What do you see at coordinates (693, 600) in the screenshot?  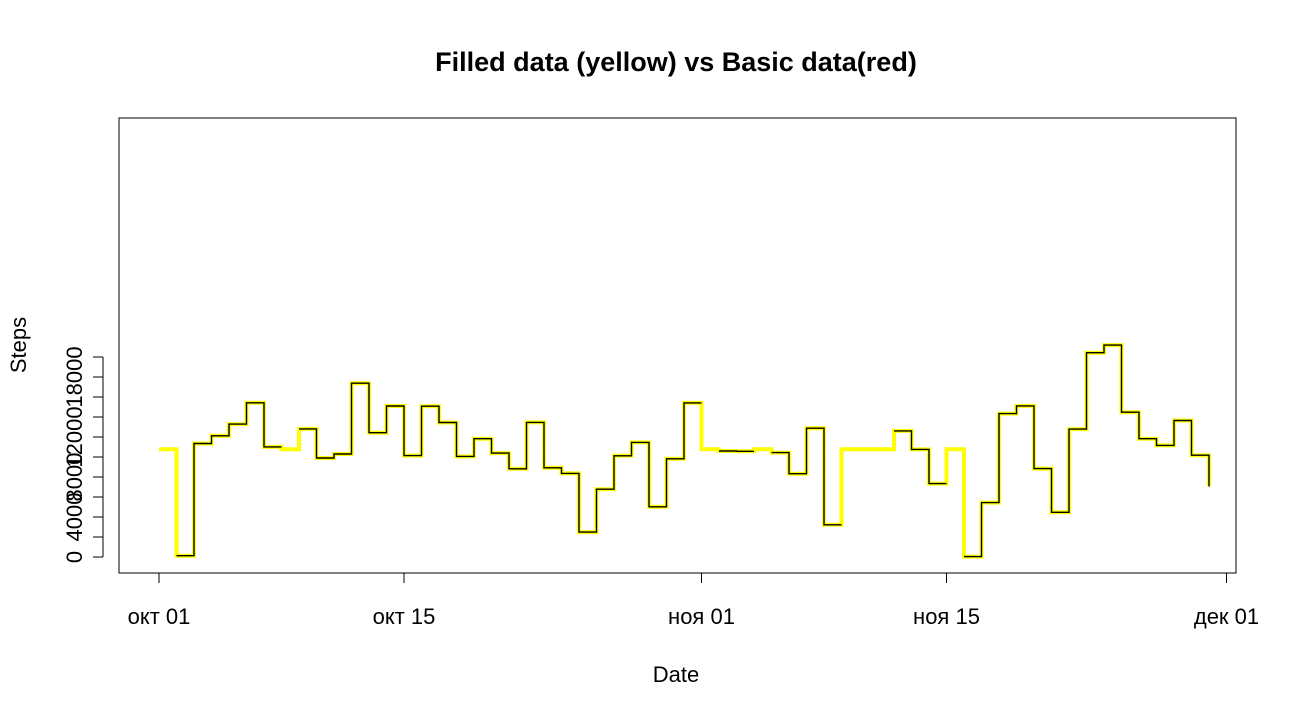 I see `x-axis: окт 01 окт 15 ноя 01 ноя 15 дек 01` at bounding box center [693, 600].